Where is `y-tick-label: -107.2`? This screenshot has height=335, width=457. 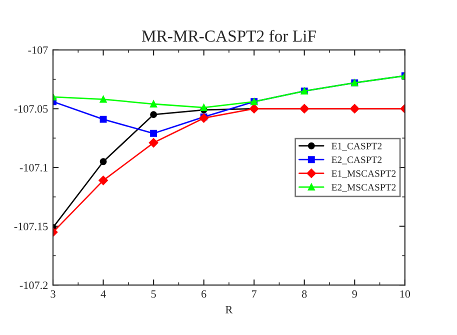
y-tick-label: -107.2 is located at coordinates (34, 286).